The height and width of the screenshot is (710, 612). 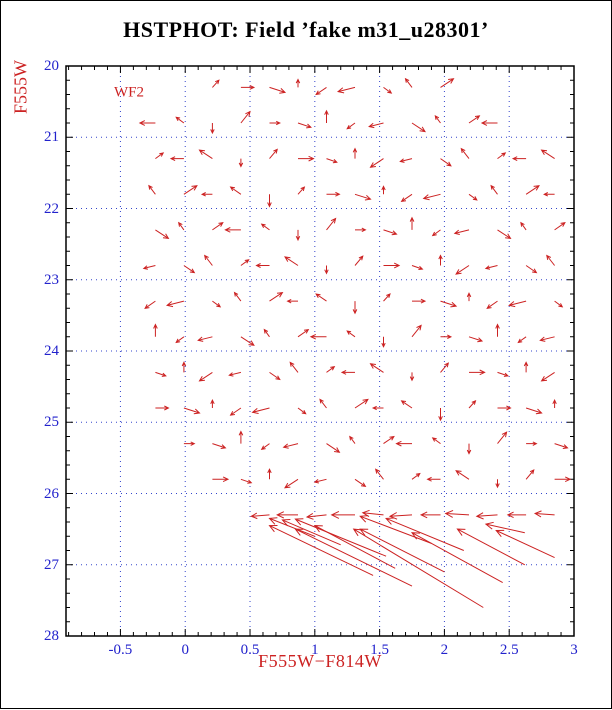 I want to click on y-tick-label: 23, so click(x=51, y=279).